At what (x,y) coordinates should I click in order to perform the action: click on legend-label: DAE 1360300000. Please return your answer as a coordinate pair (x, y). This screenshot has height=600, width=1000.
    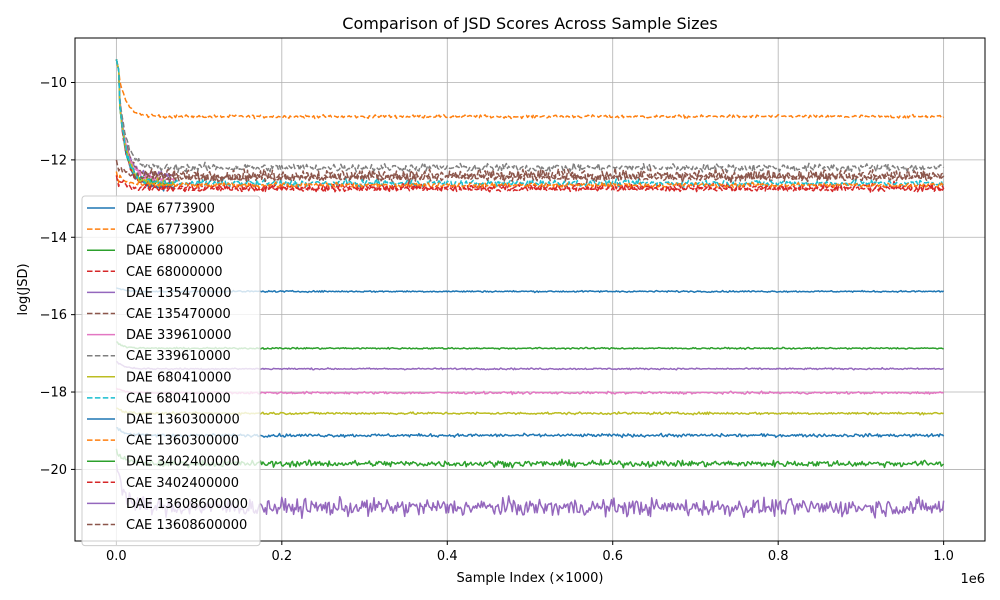
    Looking at the image, I should click on (183, 420).